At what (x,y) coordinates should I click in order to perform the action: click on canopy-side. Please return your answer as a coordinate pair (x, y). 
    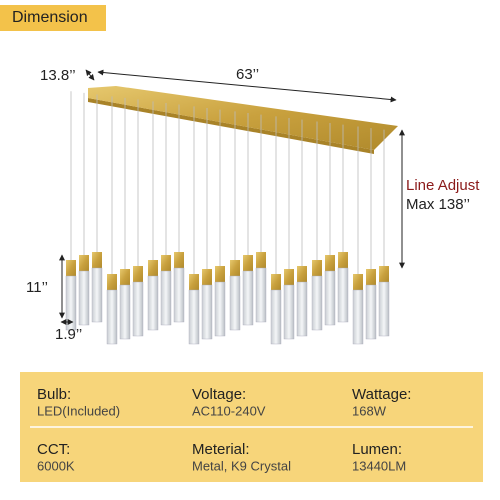
    Looking at the image, I should click on (231, 126).